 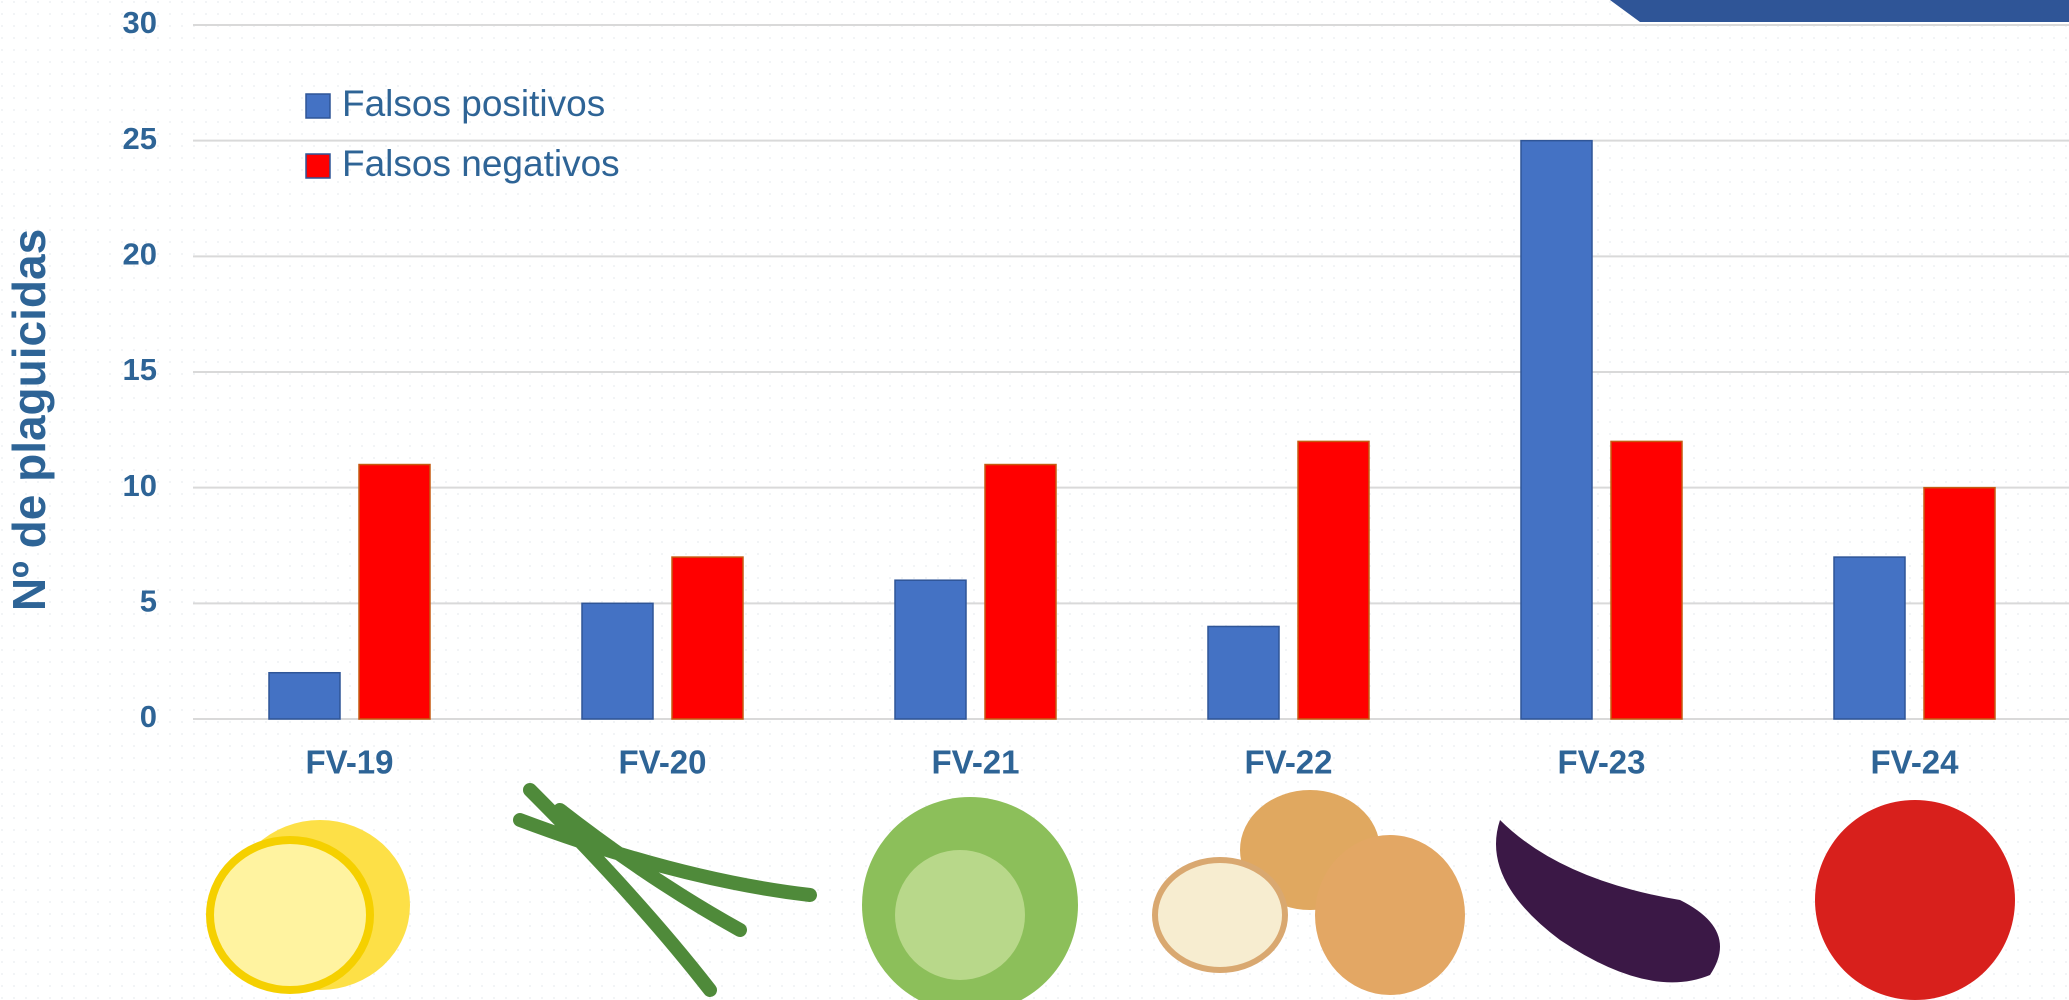 What do you see at coordinates (975, 762) in the screenshot?
I see `x-tick-label: FV-21` at bounding box center [975, 762].